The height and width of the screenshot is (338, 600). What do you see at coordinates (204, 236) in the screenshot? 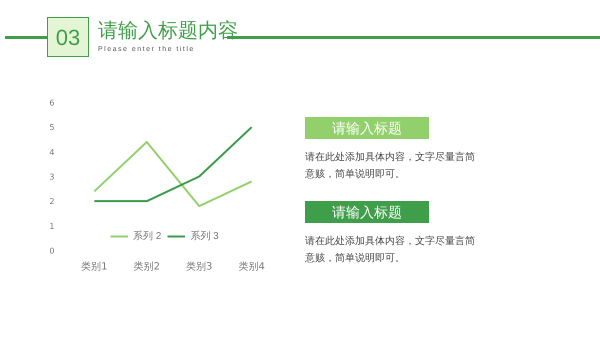
I see `legend-label: 系列 3` at bounding box center [204, 236].